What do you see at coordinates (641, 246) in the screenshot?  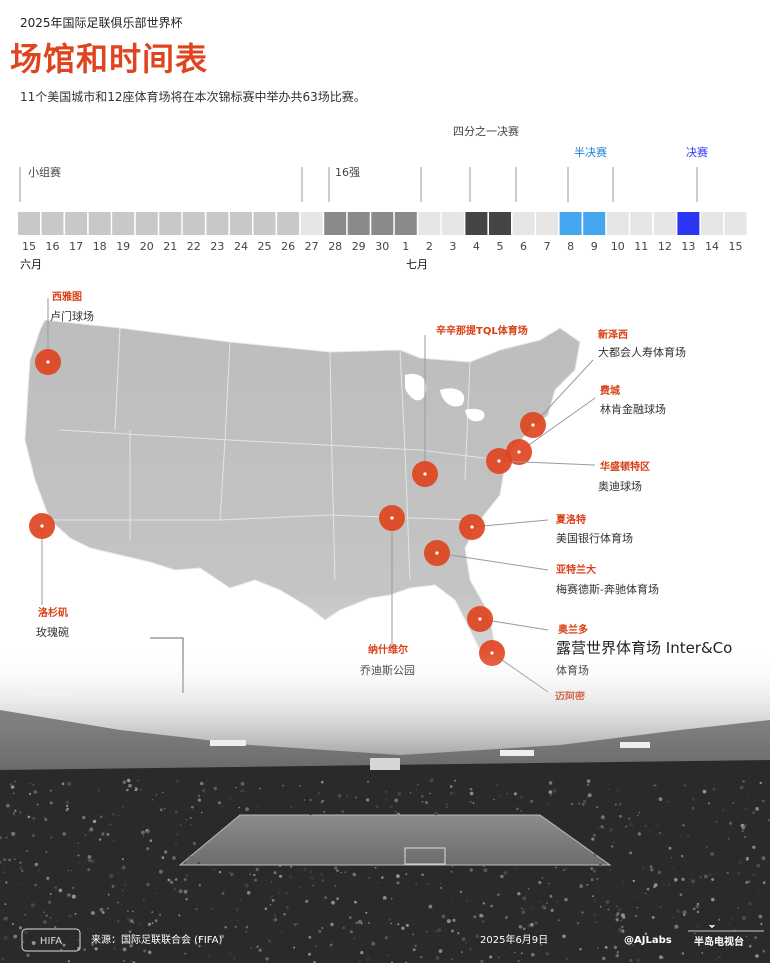 I see `timeline-day-label: 11` at bounding box center [641, 246].